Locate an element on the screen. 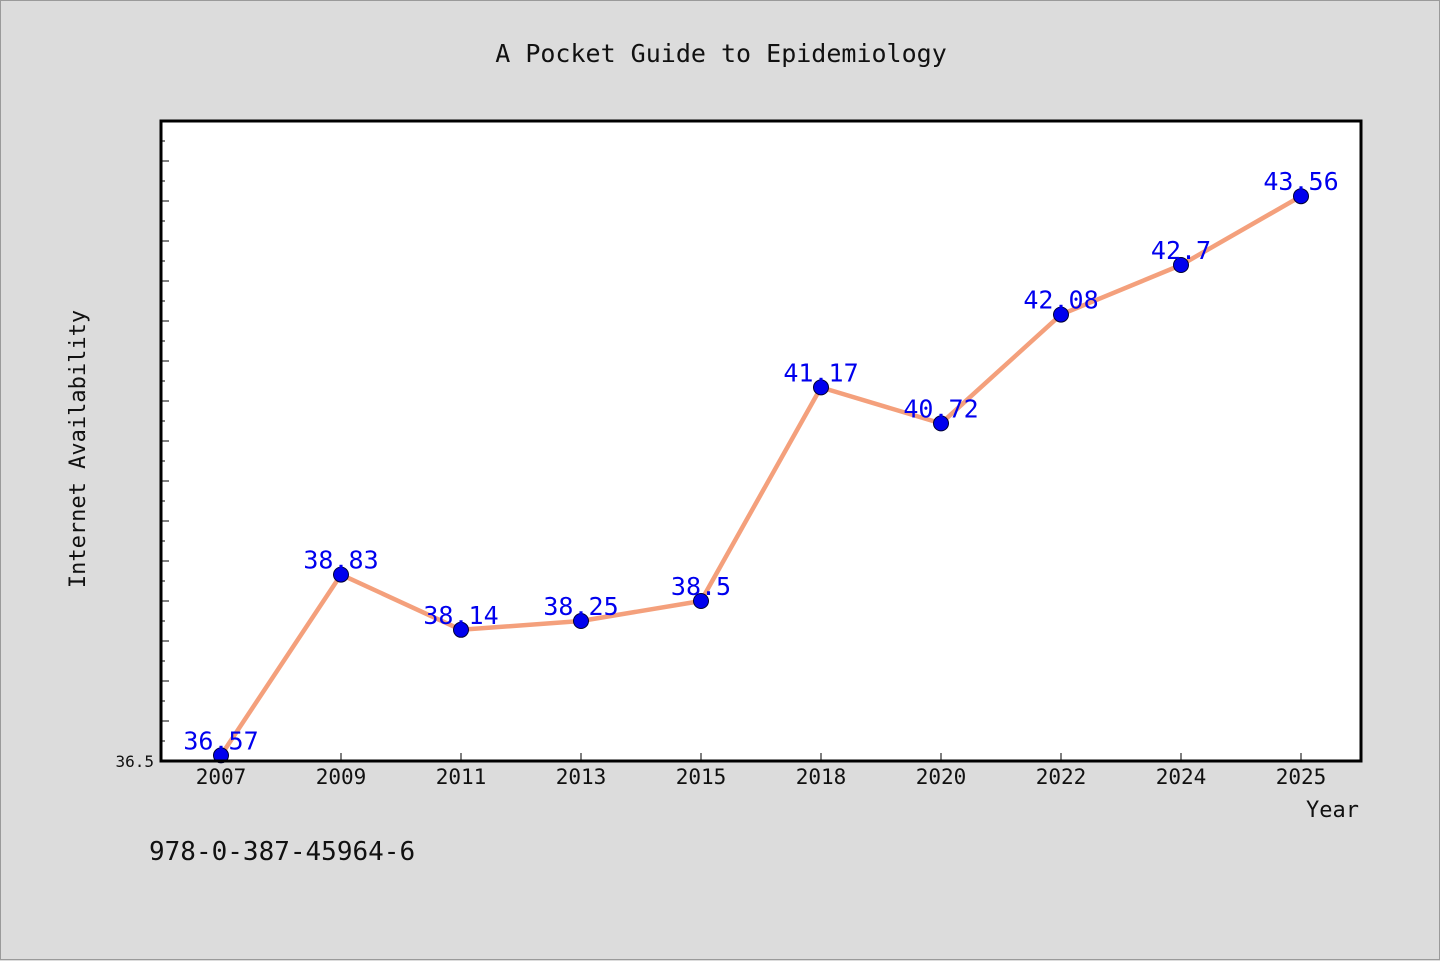  data-label: 36.57 is located at coordinates (220, 740).